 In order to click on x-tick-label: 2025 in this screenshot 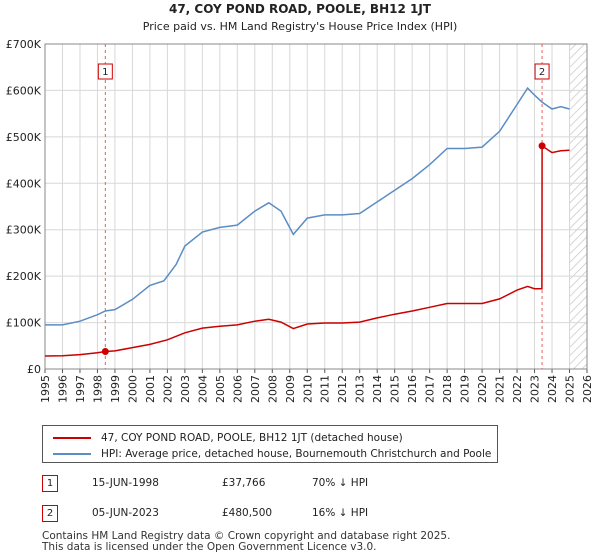, I will do `click(570, 389)`.